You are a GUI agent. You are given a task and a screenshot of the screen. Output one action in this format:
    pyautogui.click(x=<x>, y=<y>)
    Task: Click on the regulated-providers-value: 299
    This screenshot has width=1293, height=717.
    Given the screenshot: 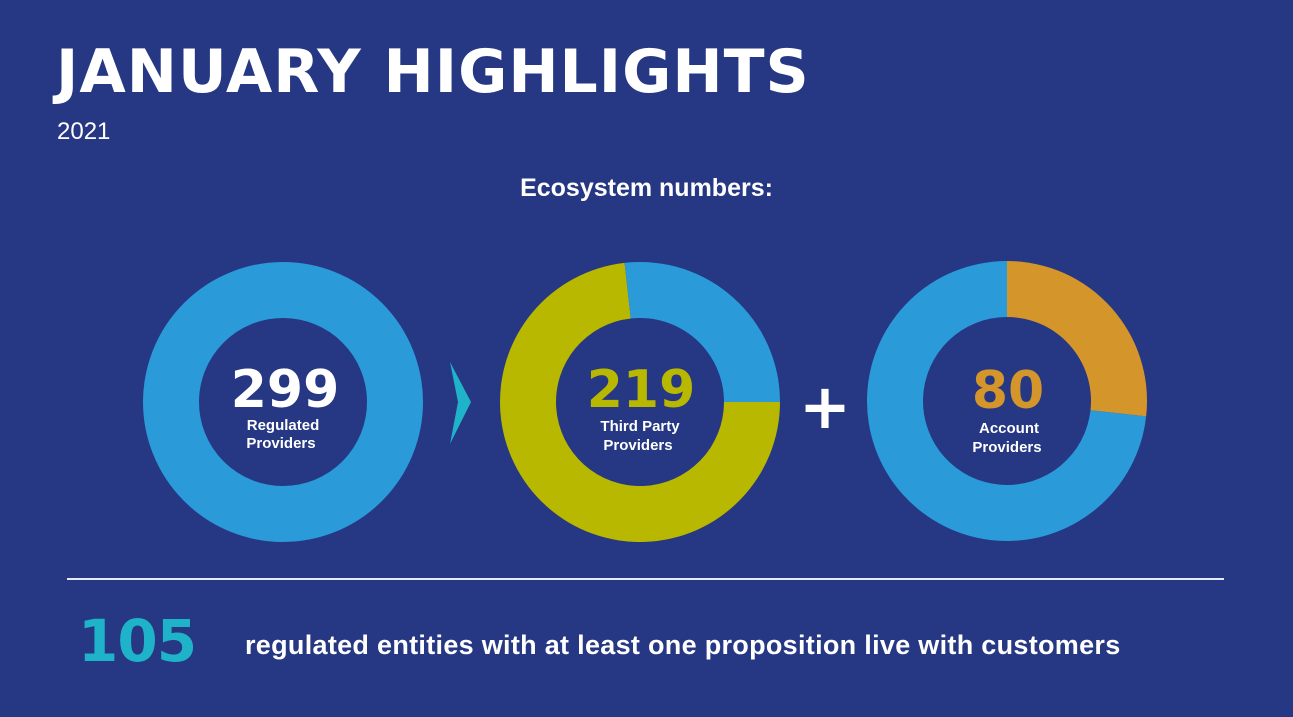 What is the action you would take?
    pyautogui.click(x=285, y=390)
    